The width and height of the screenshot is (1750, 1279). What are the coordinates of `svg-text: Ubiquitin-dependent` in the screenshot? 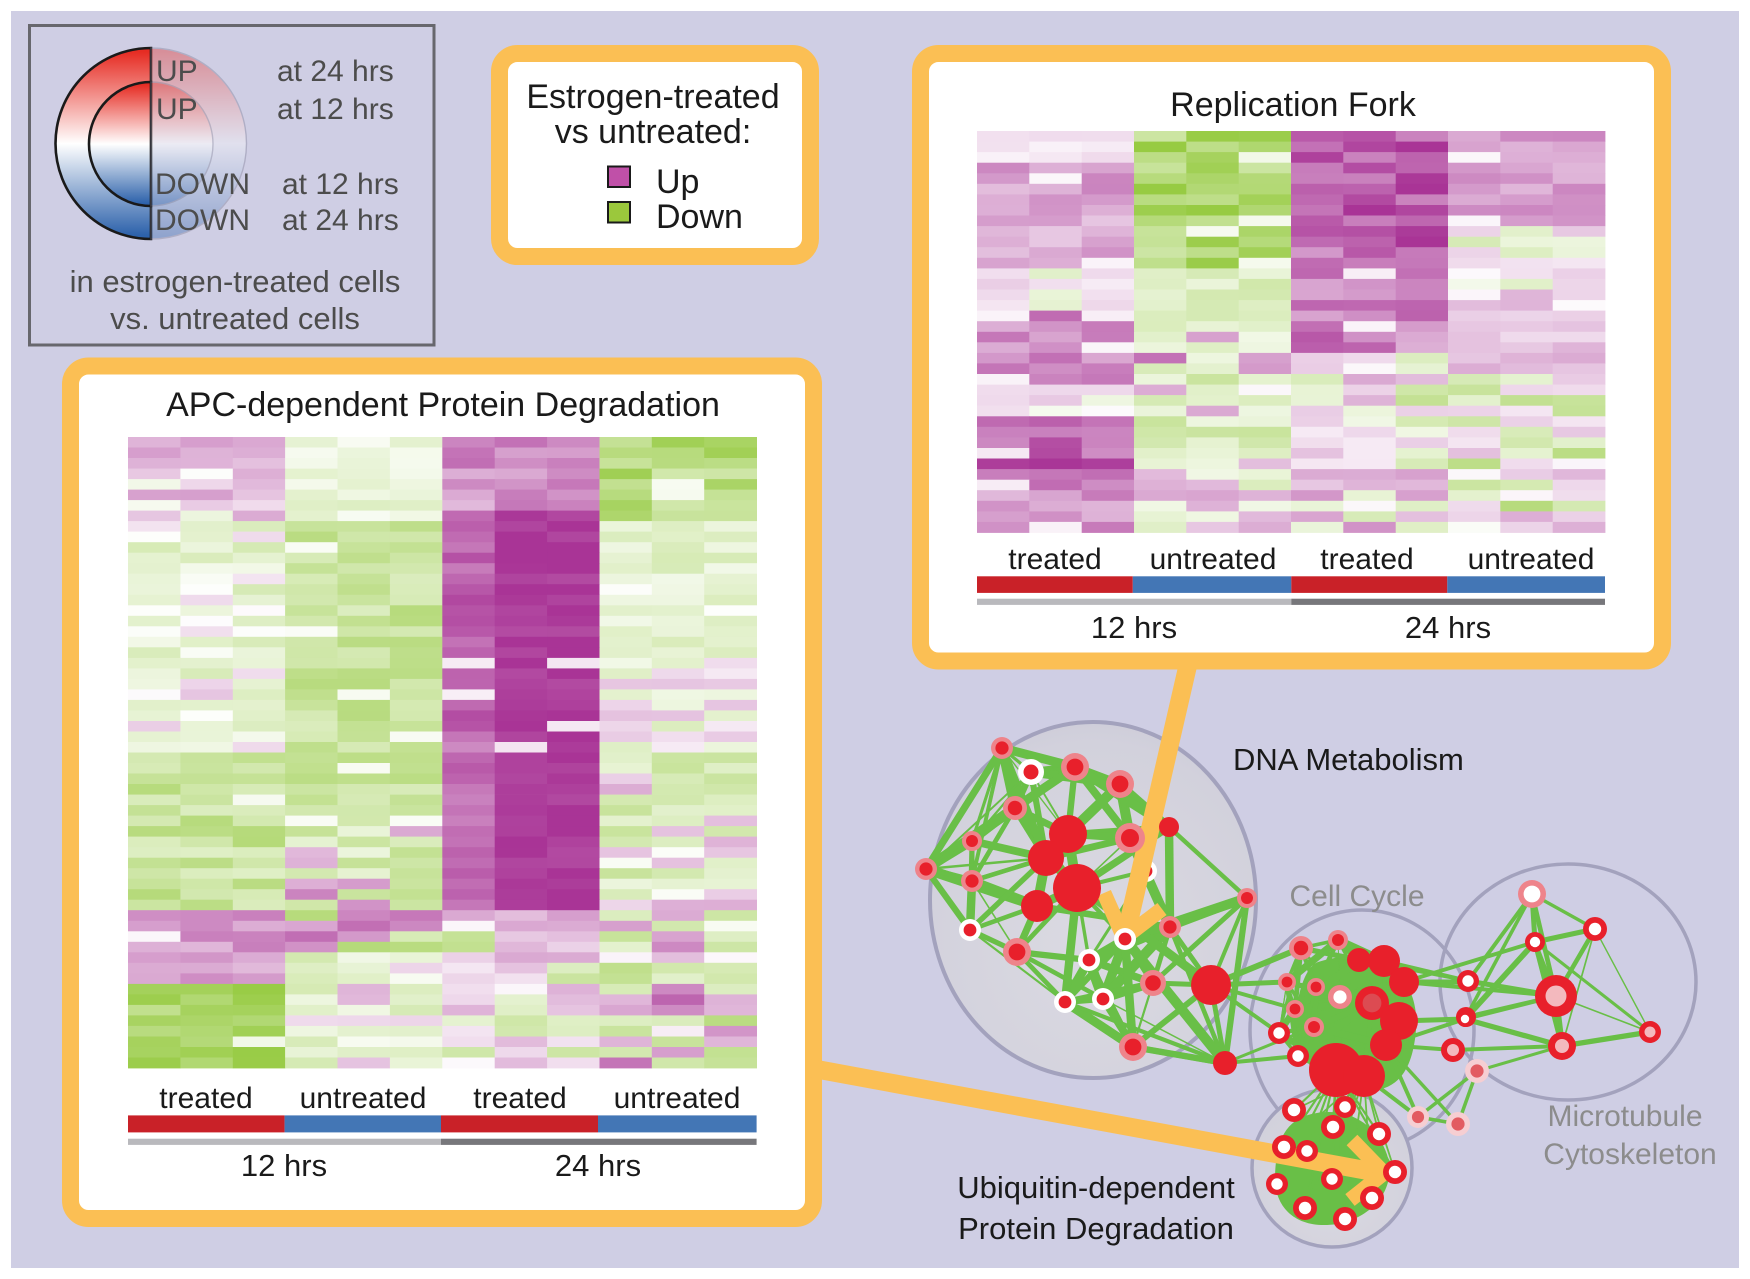 It's located at (1096, 1187).